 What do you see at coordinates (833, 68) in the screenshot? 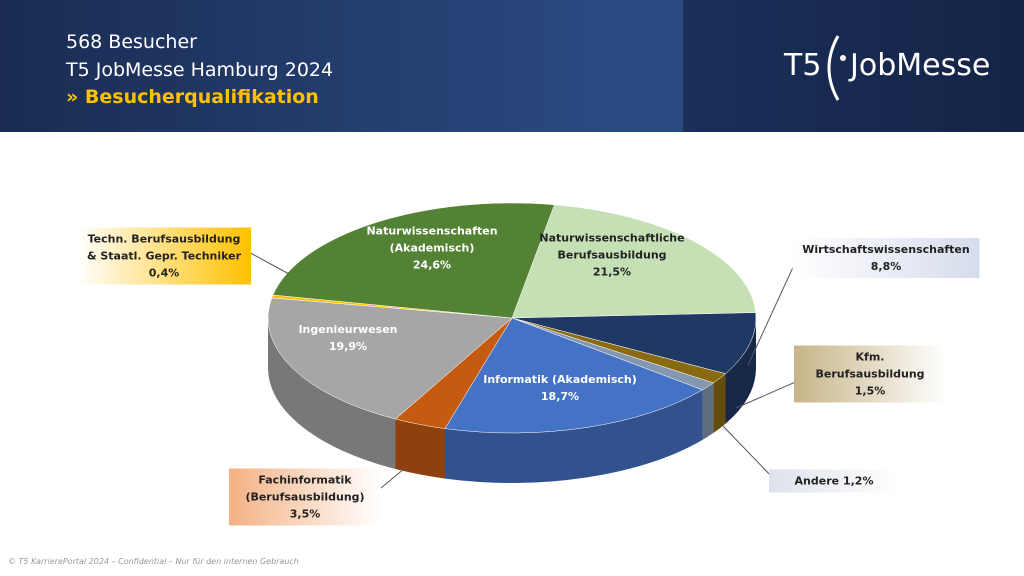
I see `logo-arc` at bounding box center [833, 68].